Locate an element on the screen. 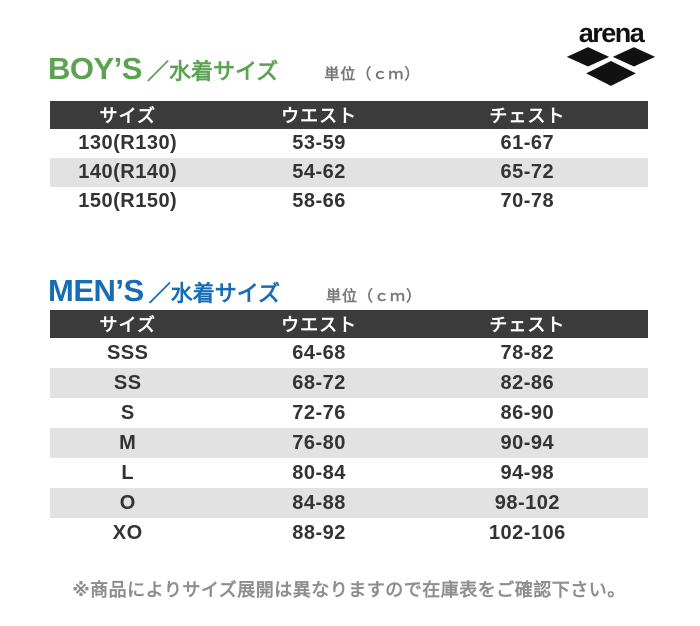 This screenshot has height=626, width=700. table-cell: 102-106 is located at coordinates (527, 532).